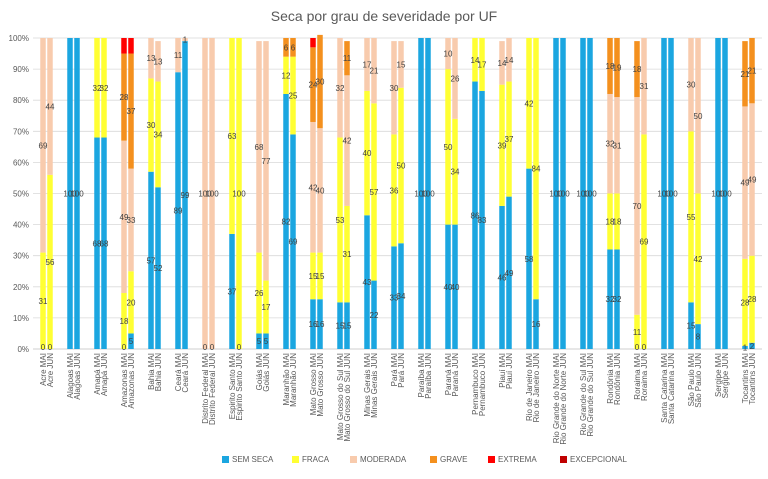  What do you see at coordinates (718, 375) in the screenshot?
I see `category-label: Sergipe MAI` at bounding box center [718, 375].